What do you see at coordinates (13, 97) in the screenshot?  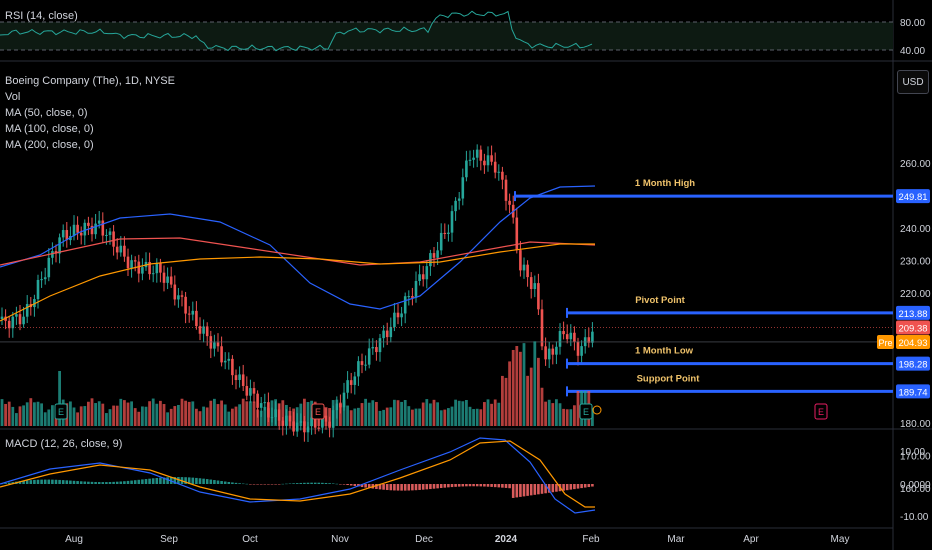 I see `indicator-volume: Vol` at bounding box center [13, 97].